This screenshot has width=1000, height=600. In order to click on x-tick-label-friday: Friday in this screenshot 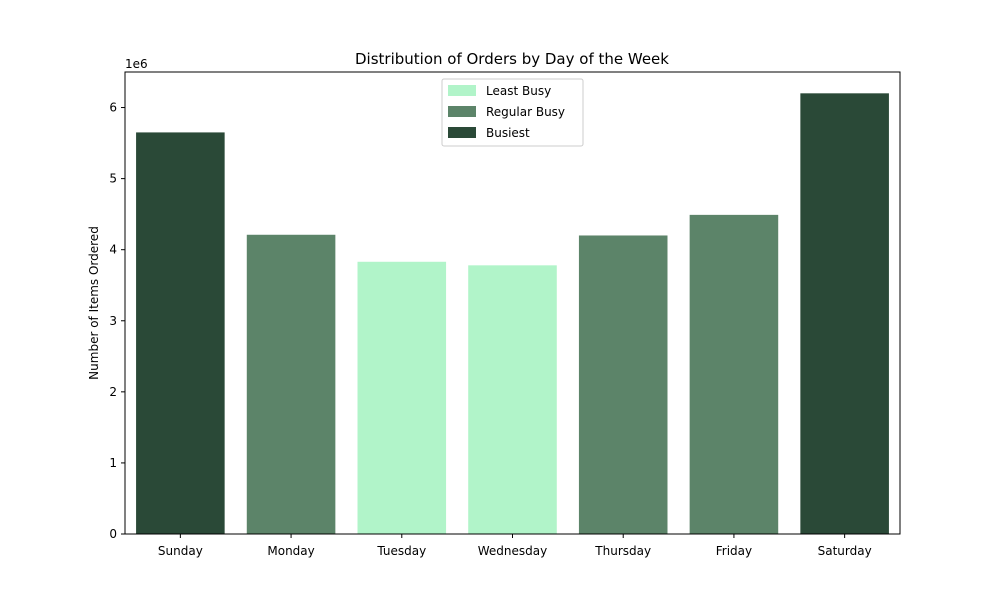, I will do `click(734, 551)`.